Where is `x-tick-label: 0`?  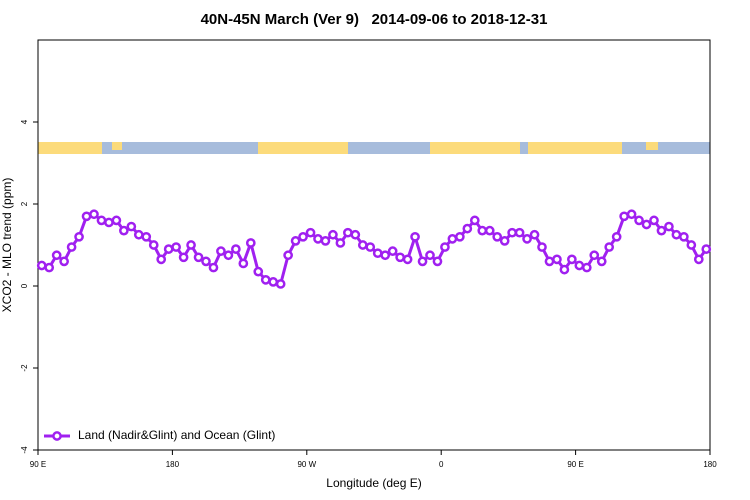 x-tick-label: 0 is located at coordinates (441, 464).